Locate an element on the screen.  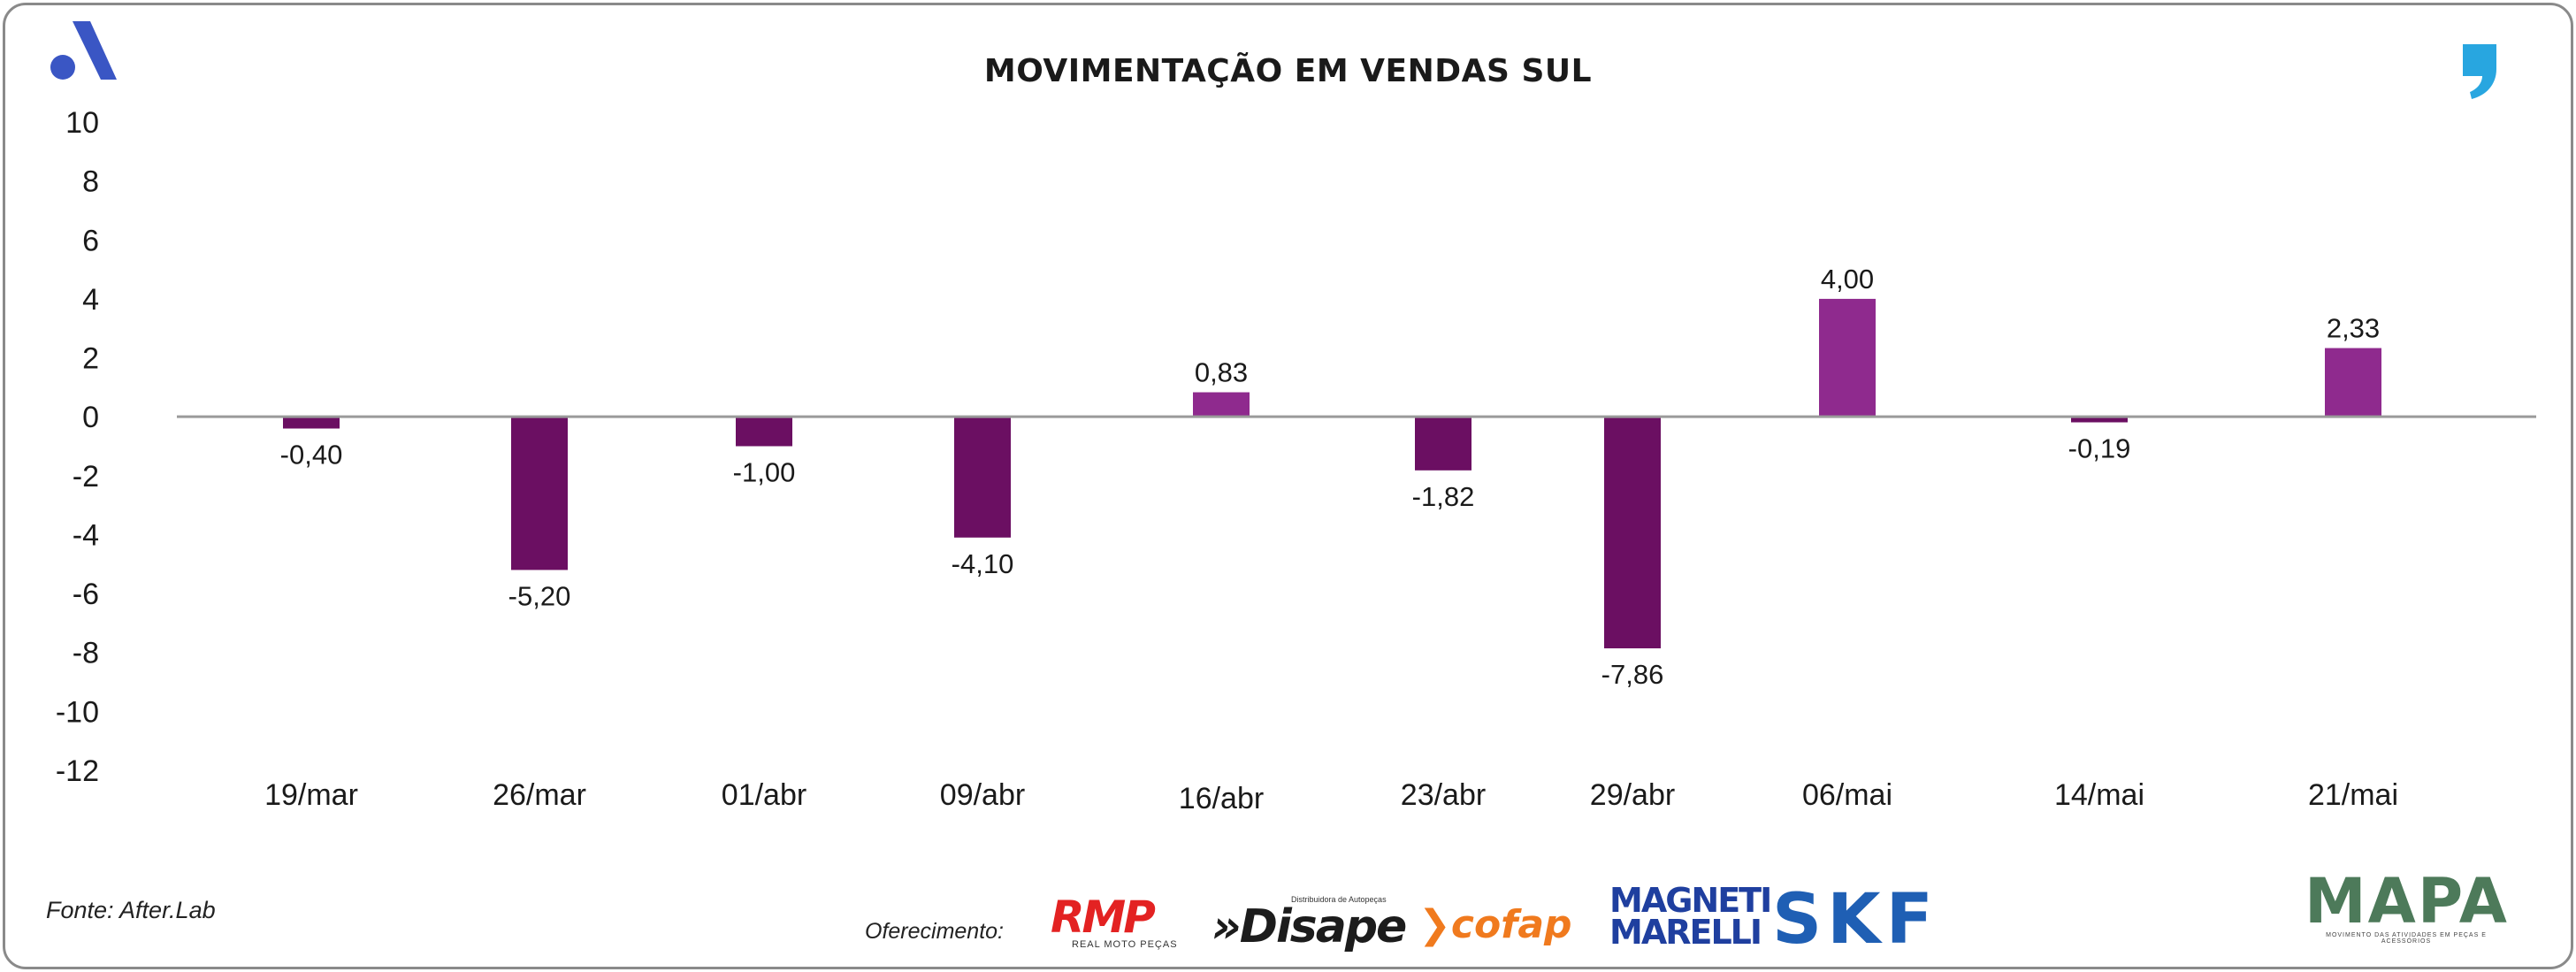
y-tick-label: 2 is located at coordinates (90, 359).